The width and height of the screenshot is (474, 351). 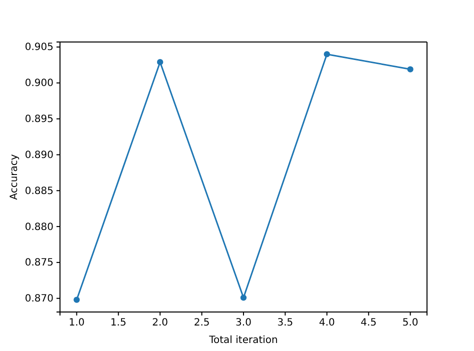 What do you see at coordinates (39, 227) in the screenshot?
I see `y-tick-label: 0.880` at bounding box center [39, 227].